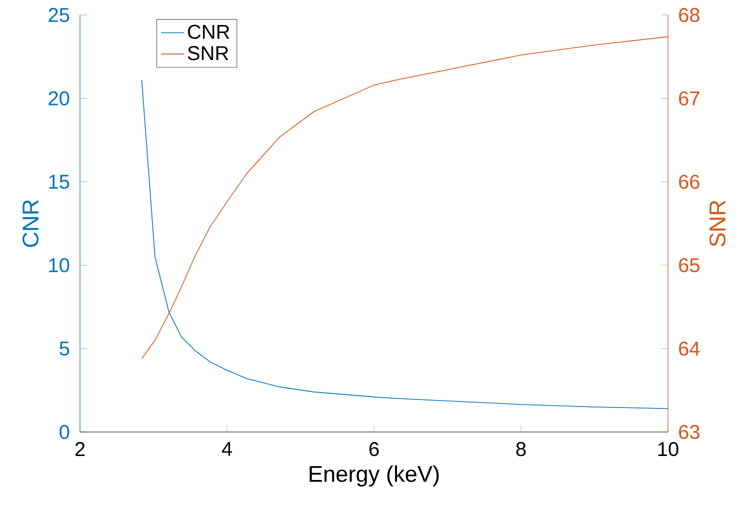 Image resolution: width=743 pixels, height=514 pixels. Describe the element at coordinates (80, 449) in the screenshot. I see `x-tick-label: 2` at that location.